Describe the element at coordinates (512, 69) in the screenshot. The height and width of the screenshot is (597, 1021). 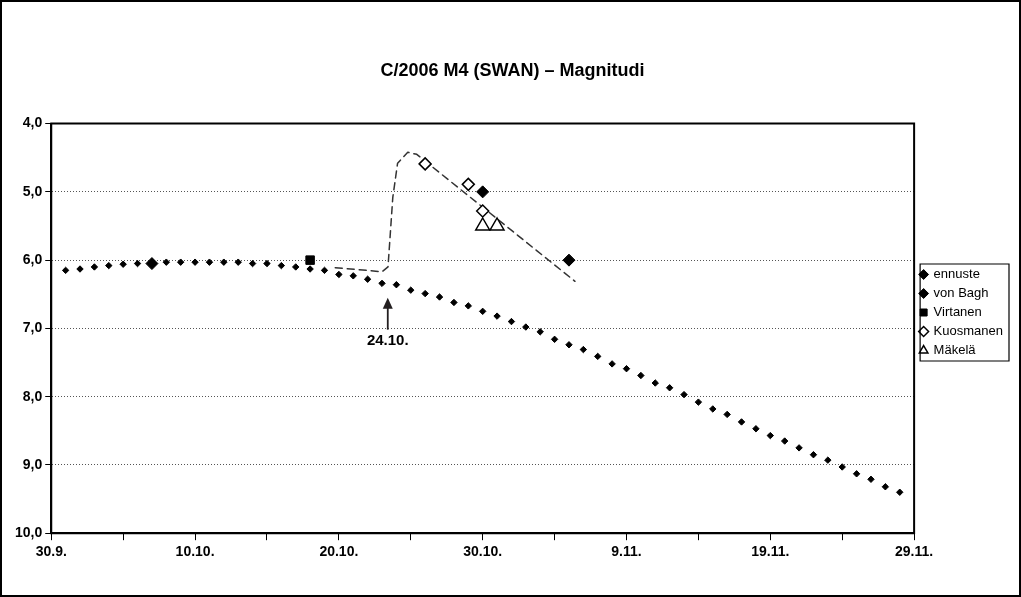
I see `chart-title: C/2006 M4 (SWAN) – Magnitudi` at that location.